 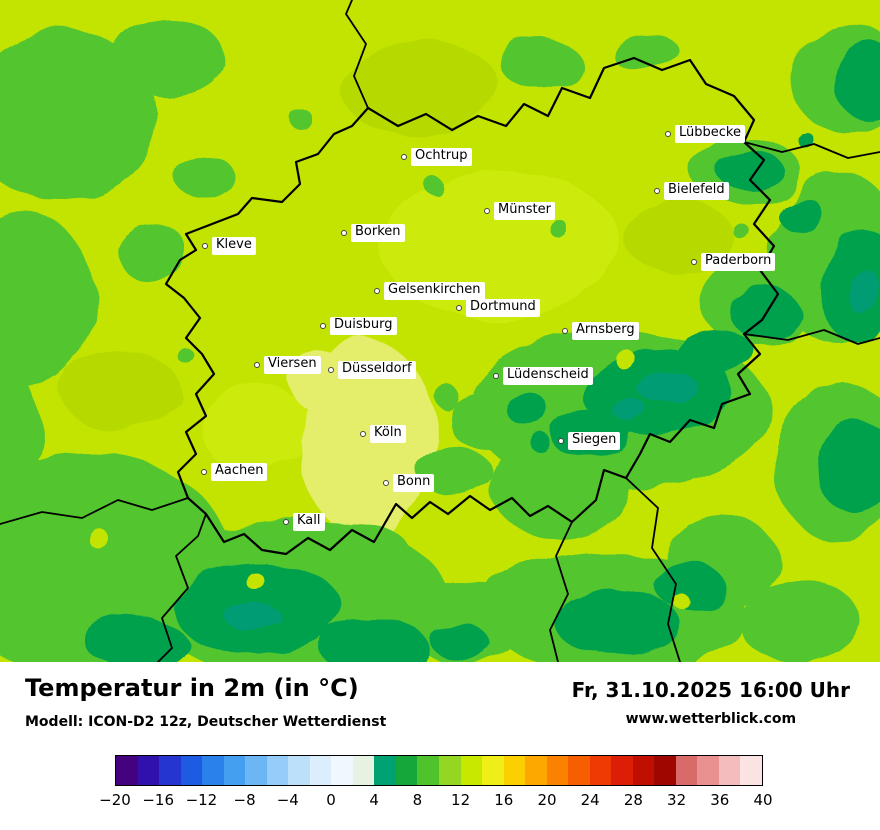 What do you see at coordinates (409, 483) in the screenshot?
I see `city-marker: Bonn` at bounding box center [409, 483].